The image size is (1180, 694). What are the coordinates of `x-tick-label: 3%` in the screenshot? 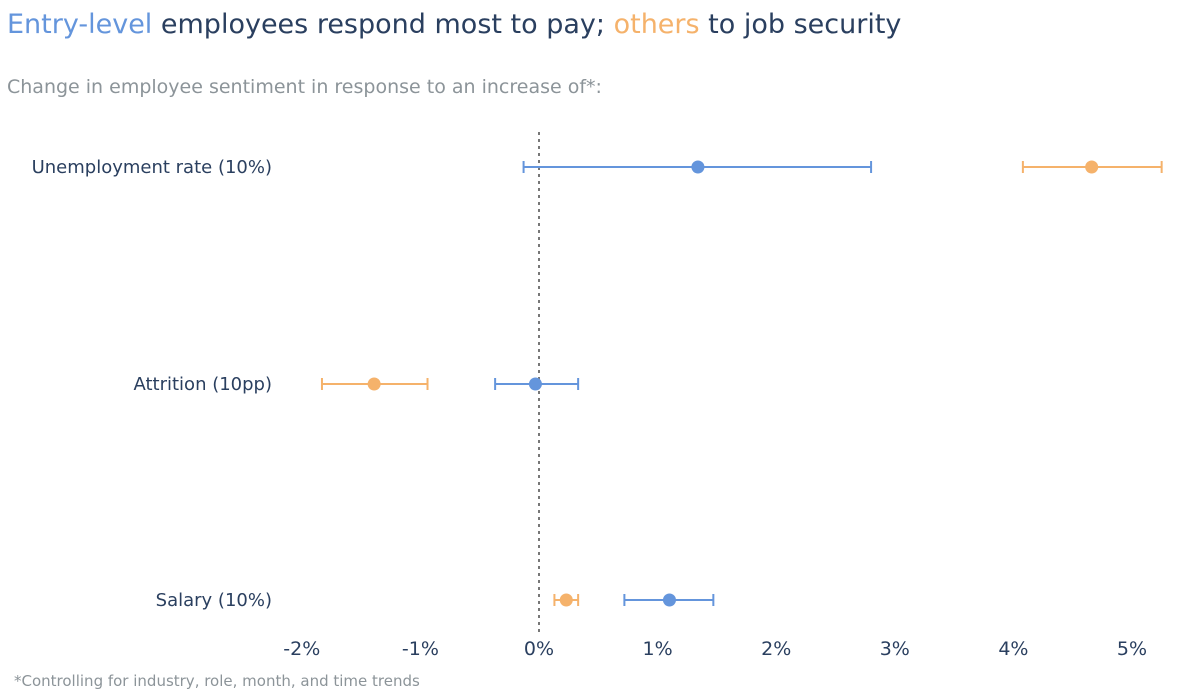 It's located at (895, 649).